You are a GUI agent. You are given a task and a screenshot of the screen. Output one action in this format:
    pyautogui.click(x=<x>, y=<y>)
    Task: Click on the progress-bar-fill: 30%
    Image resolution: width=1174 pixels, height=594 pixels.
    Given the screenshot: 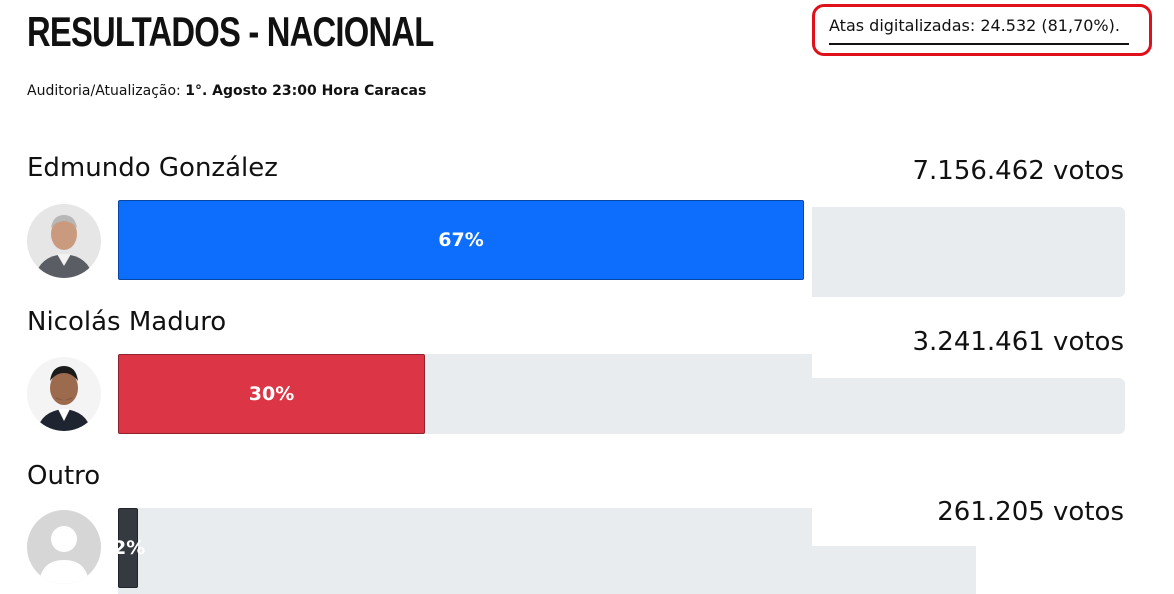 What is the action you would take?
    pyautogui.click(x=271, y=394)
    